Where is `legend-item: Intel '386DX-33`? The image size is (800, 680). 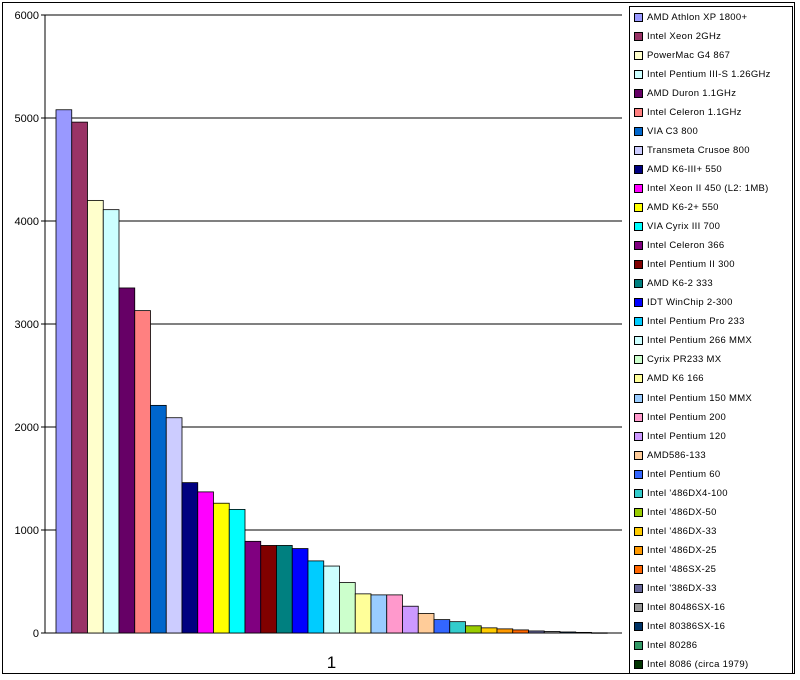
legend-item: Intel '386DX-33 is located at coordinates (675, 589).